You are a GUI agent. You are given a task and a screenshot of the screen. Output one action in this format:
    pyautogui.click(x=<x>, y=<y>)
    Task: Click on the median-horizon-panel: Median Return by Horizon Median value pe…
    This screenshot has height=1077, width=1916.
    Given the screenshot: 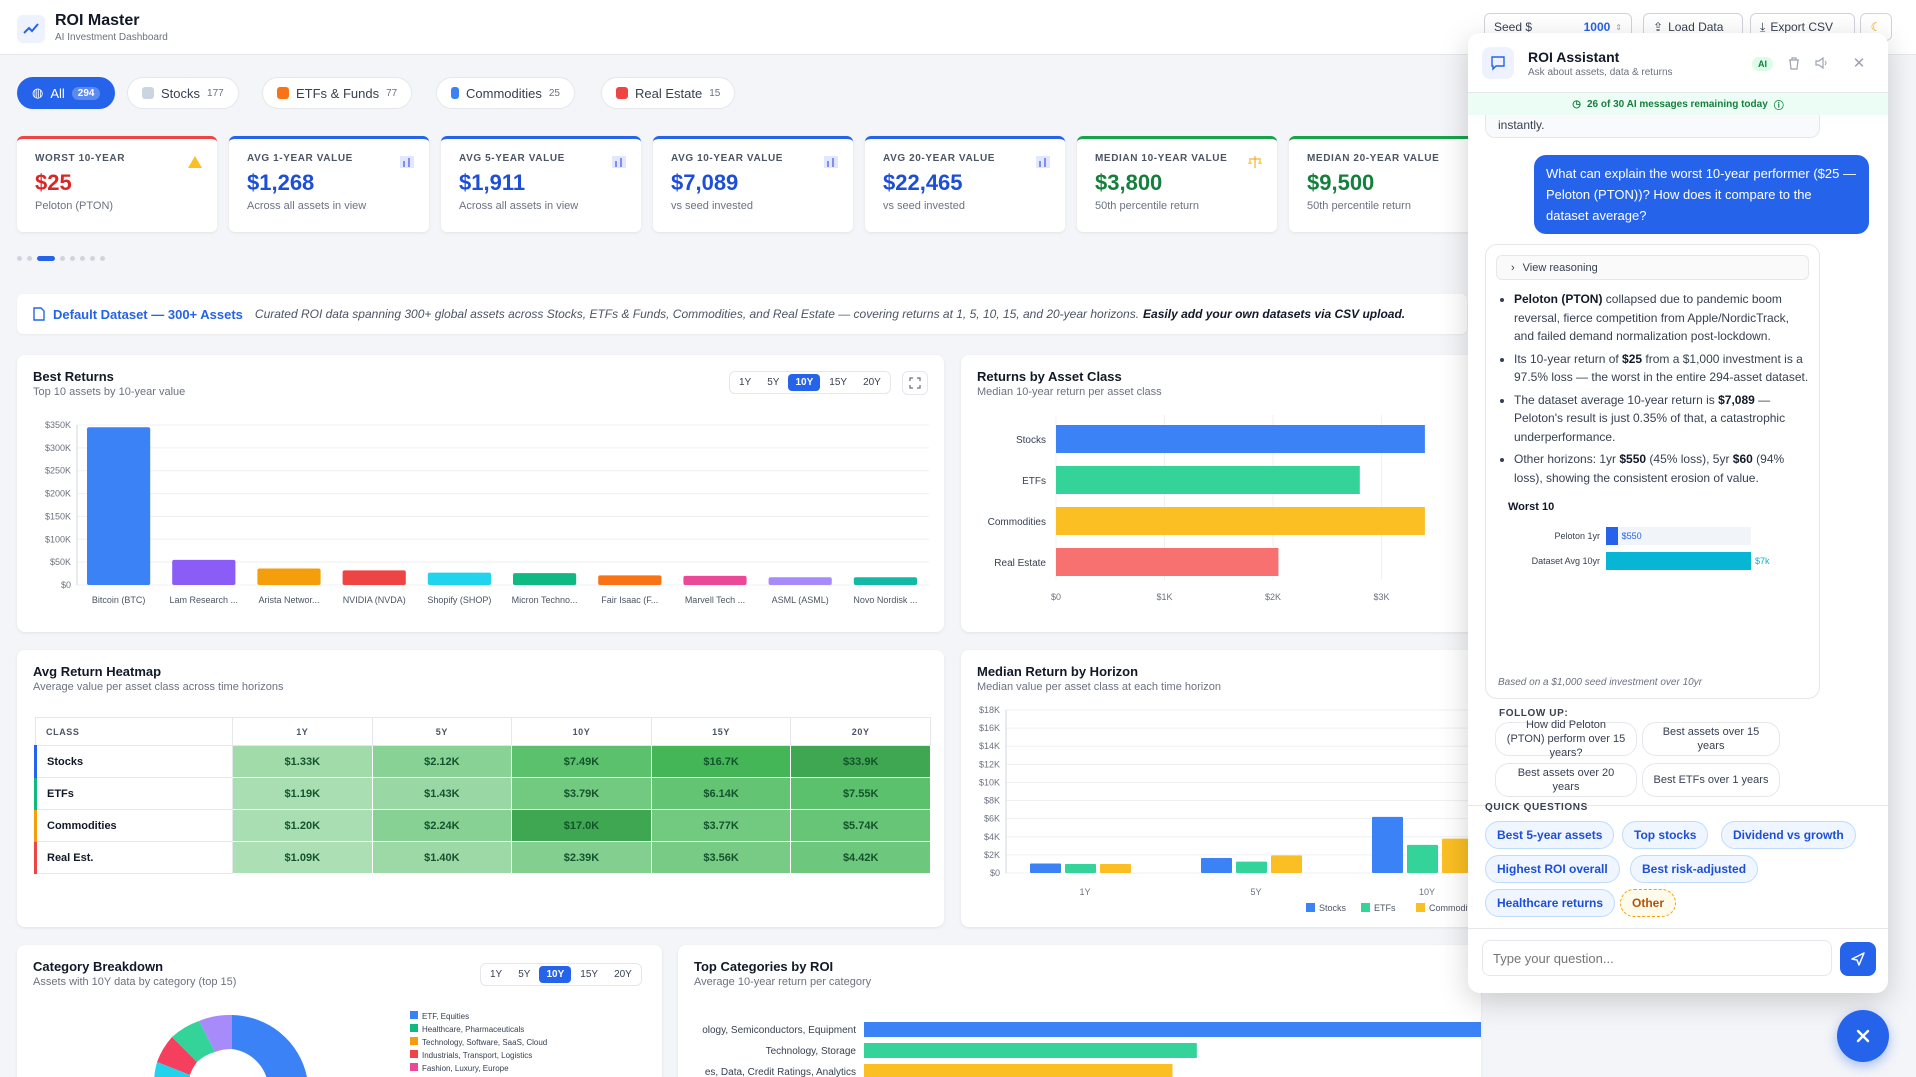 What is the action you would take?
    pyautogui.click(x=1221, y=788)
    